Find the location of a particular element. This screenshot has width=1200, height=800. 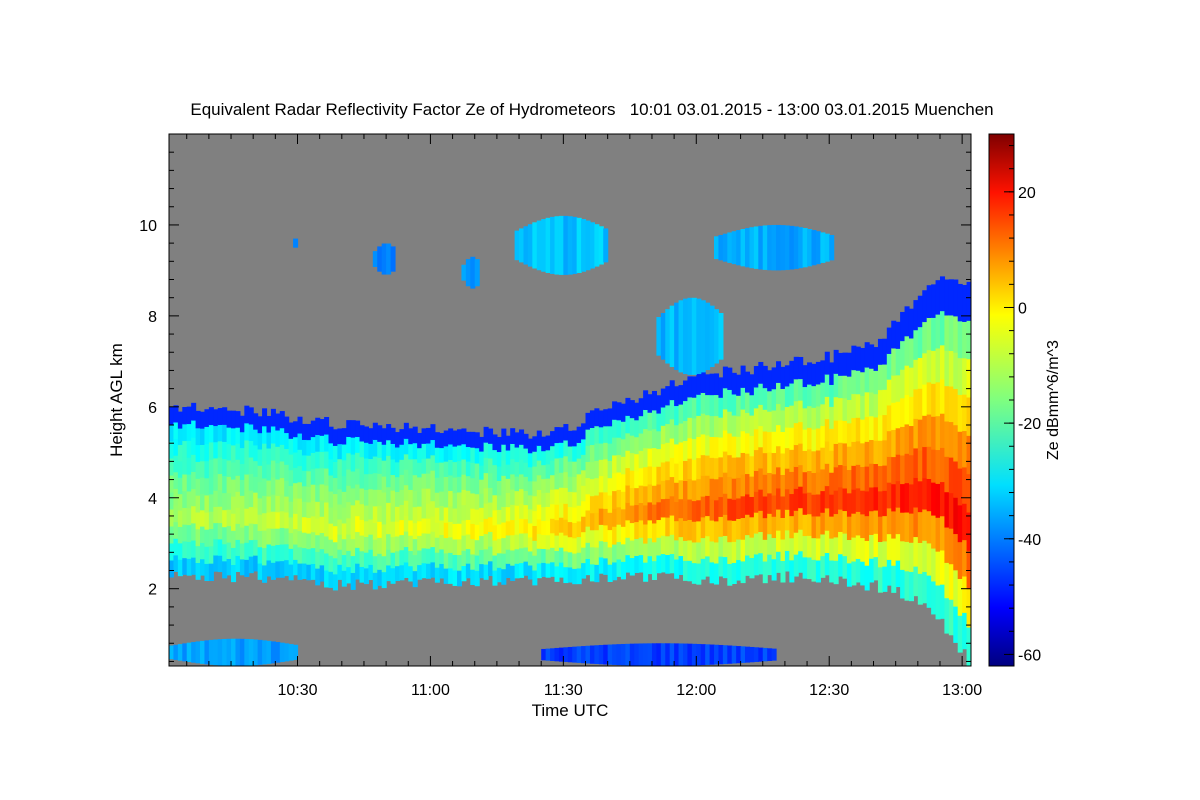

y-tick-label: 4 is located at coordinates (152, 499).